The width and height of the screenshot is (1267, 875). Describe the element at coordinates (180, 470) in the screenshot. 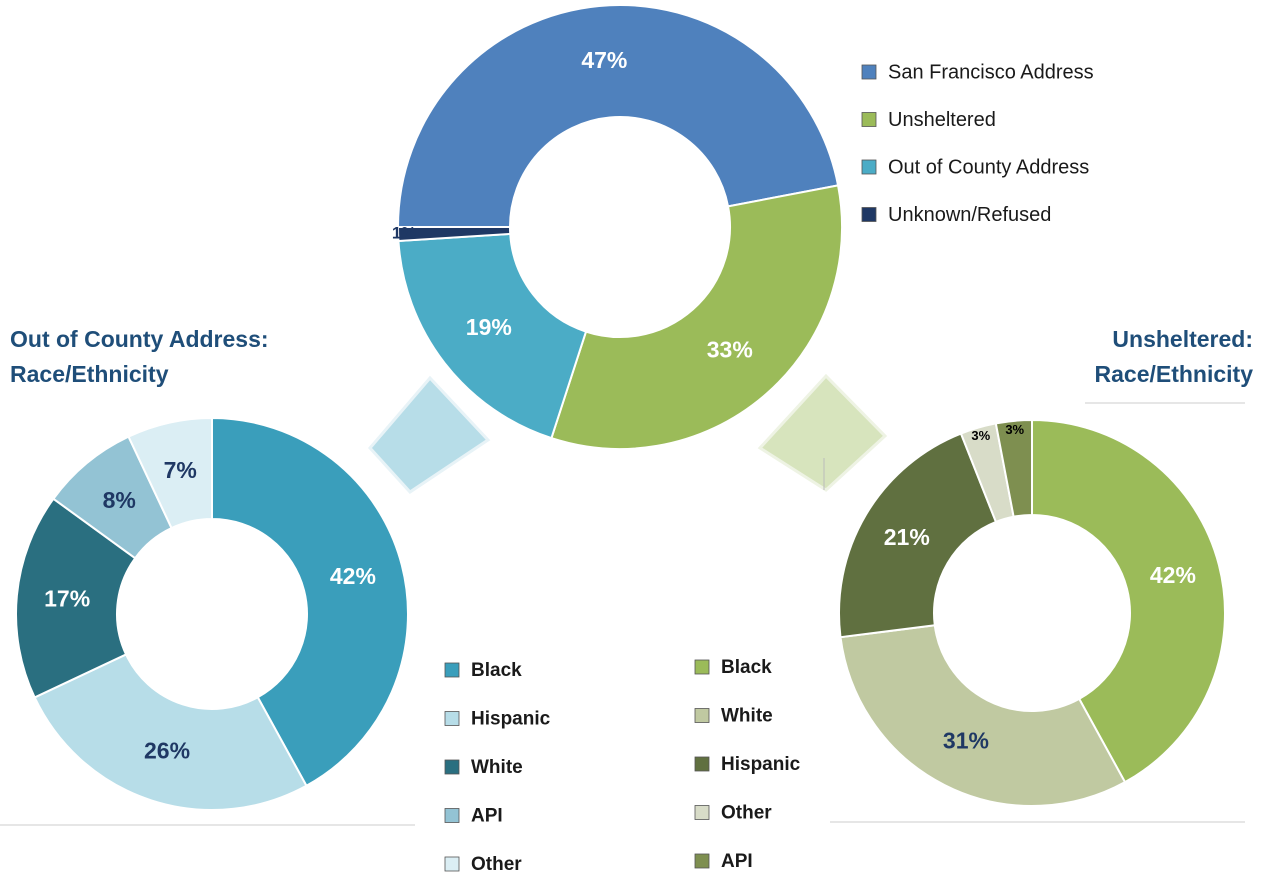

I see `data-label: 7%` at that location.